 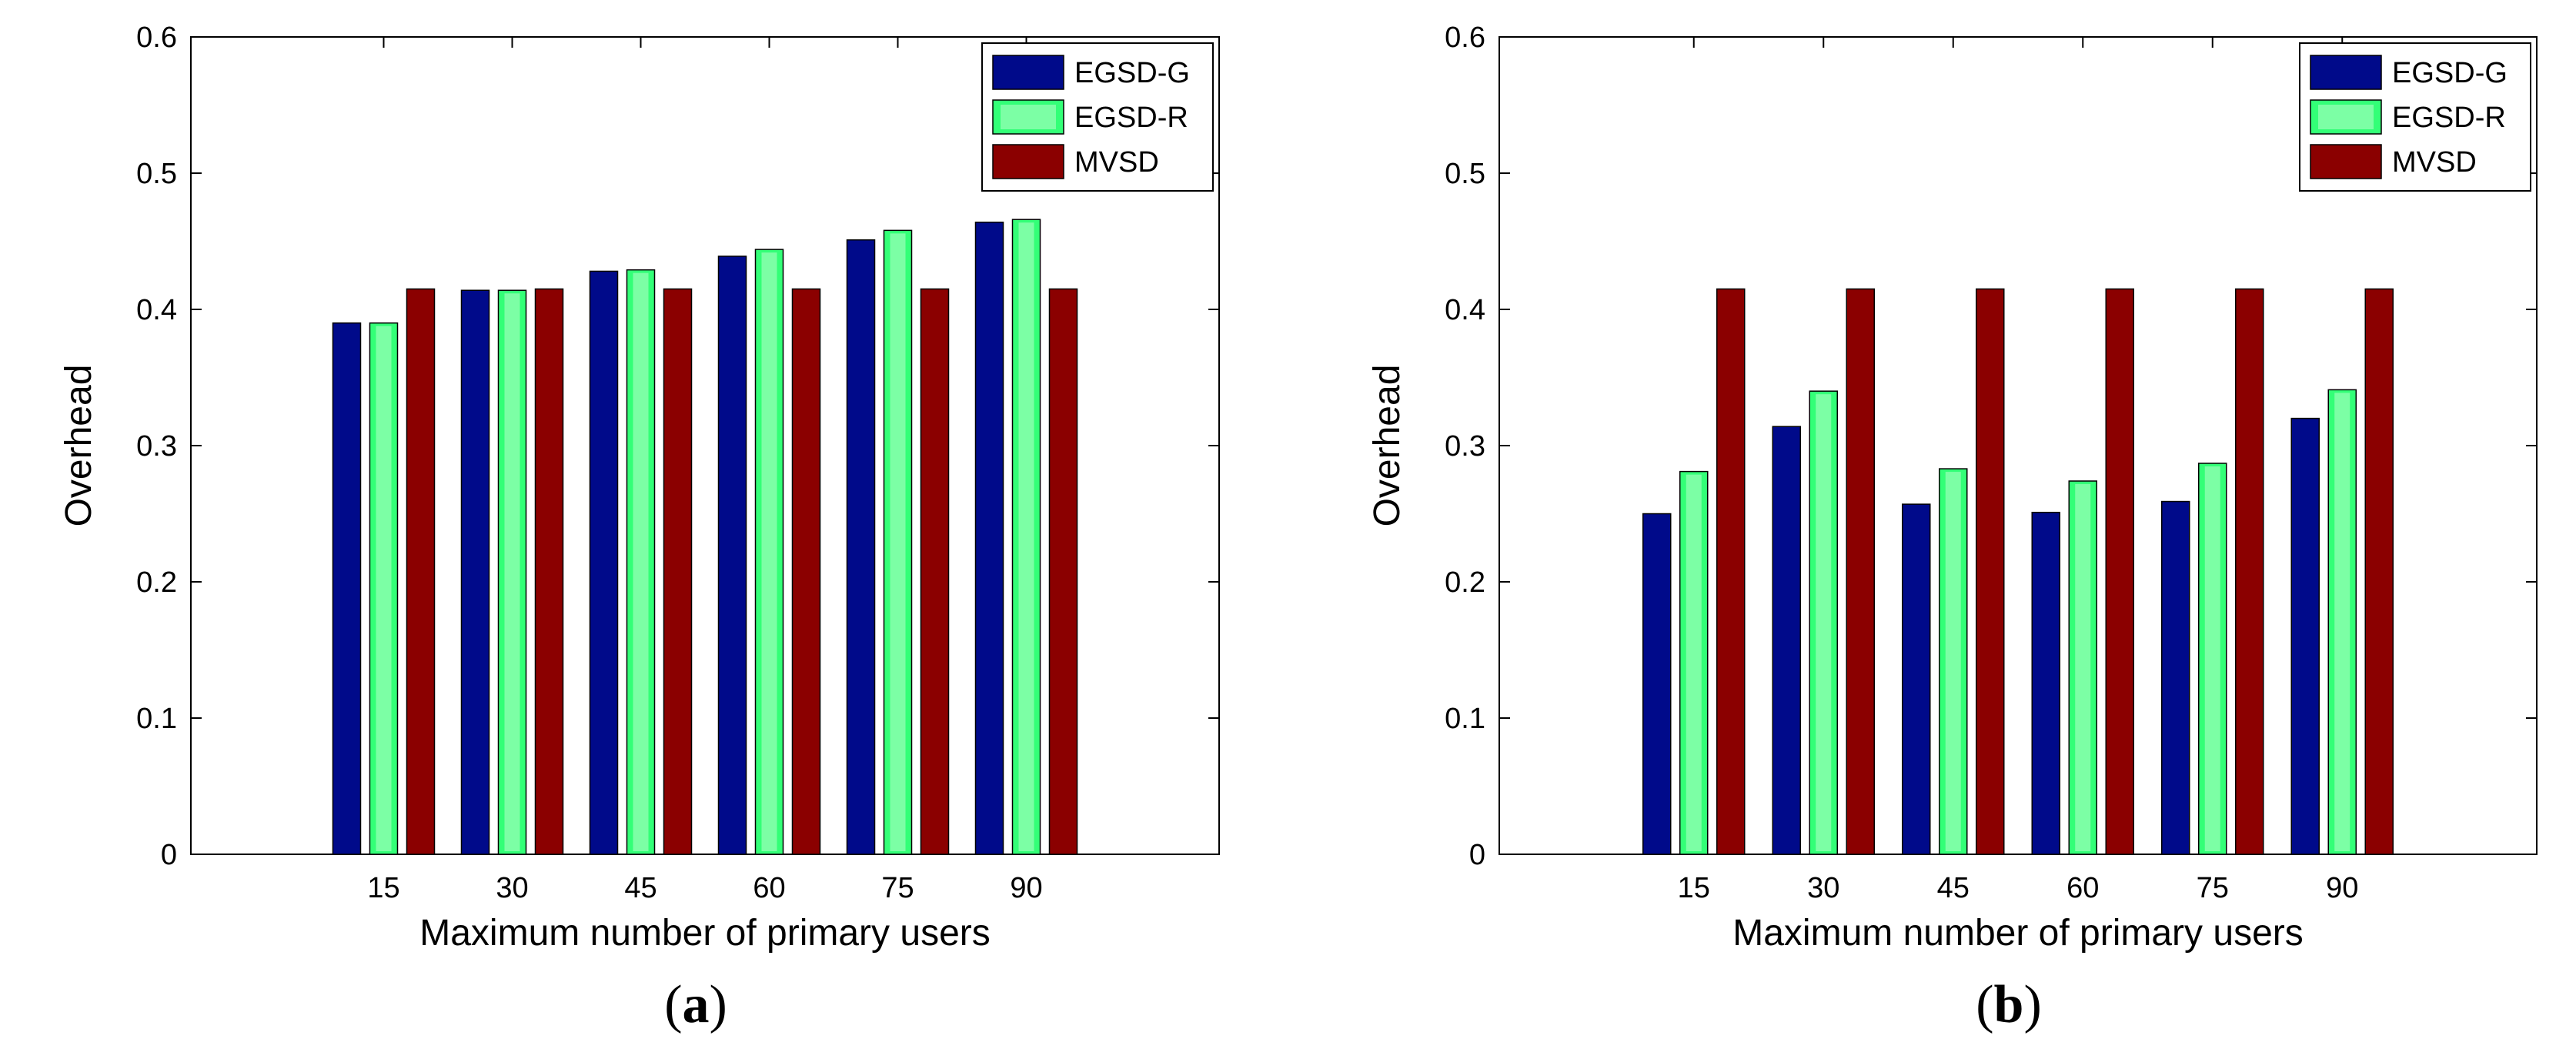 I want to click on panel-caption: (a), so click(x=695, y=1004).